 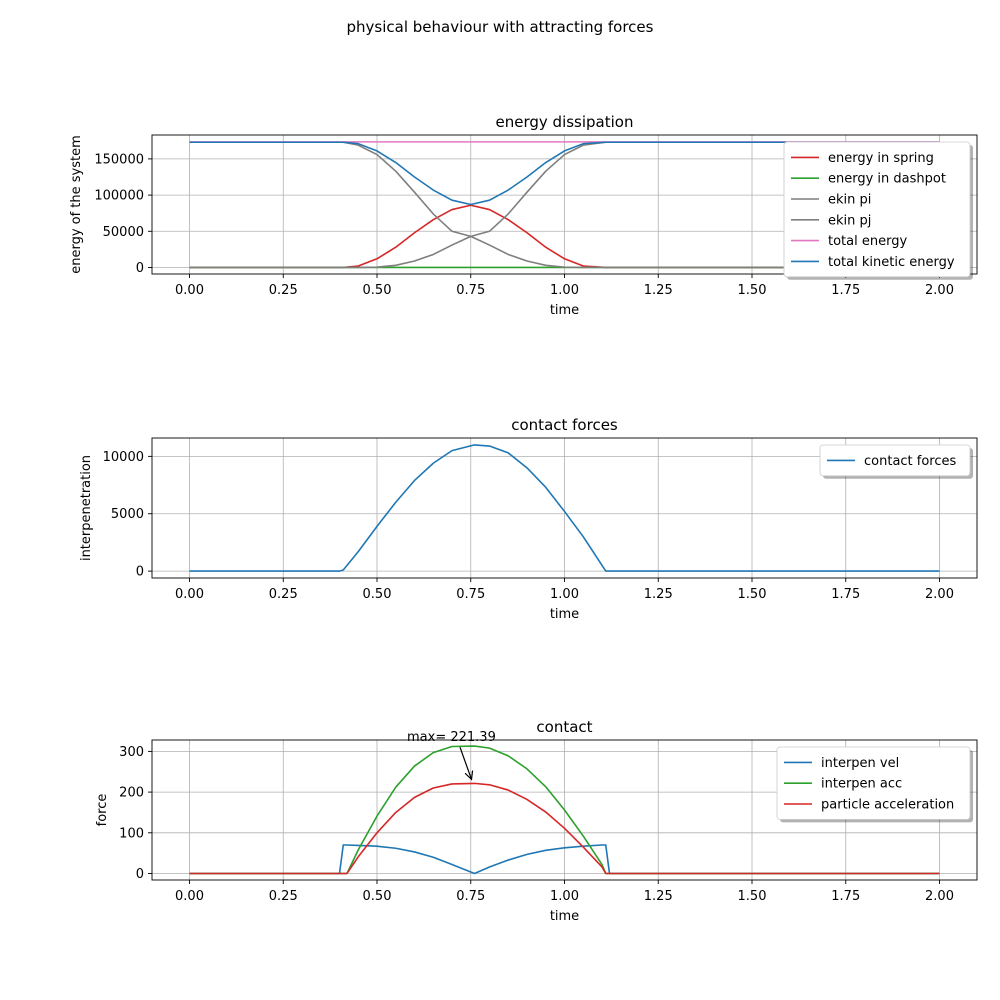 I want to click on series-line-particle-acceleration, so click(x=564, y=828).